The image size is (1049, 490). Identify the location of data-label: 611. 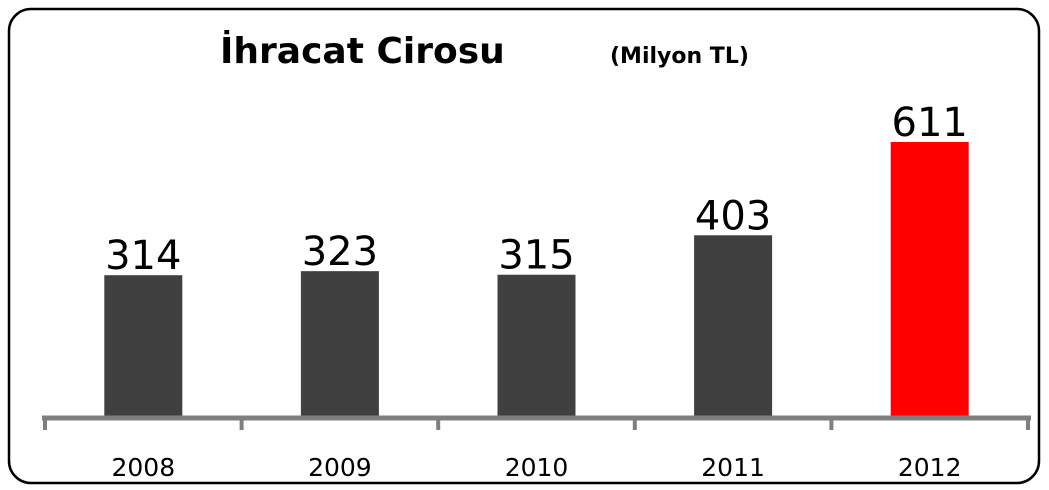
(930, 123).